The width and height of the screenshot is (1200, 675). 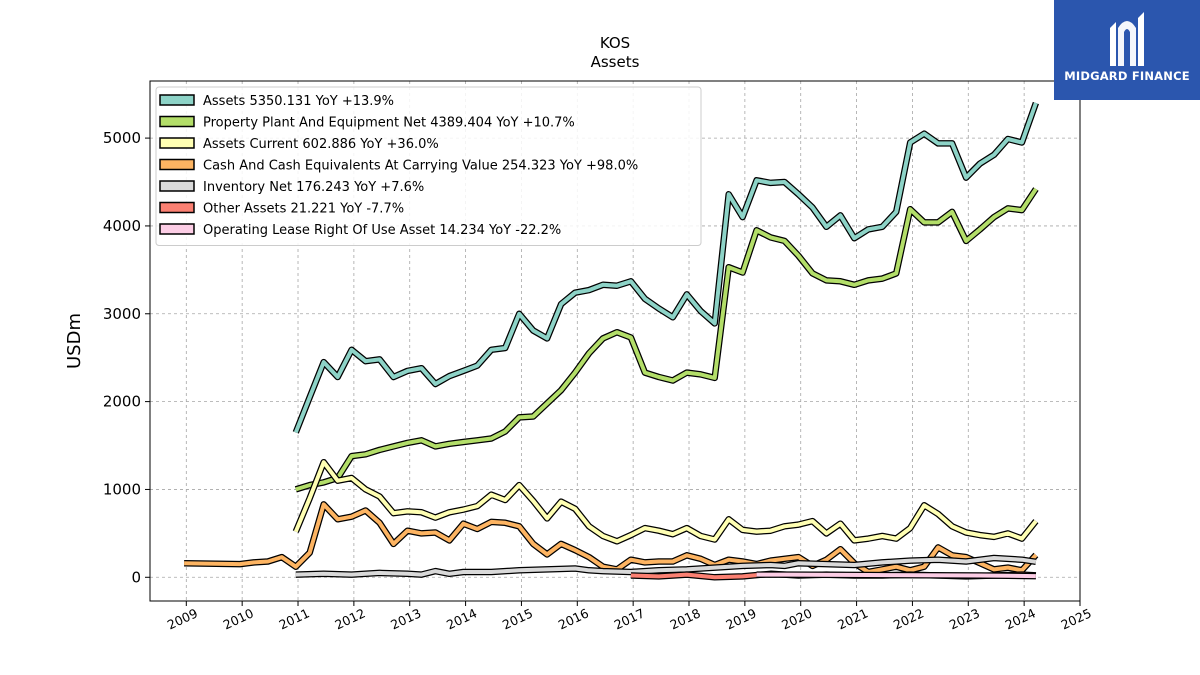 I want to click on x-tick-label: 2023, so click(x=964, y=618).